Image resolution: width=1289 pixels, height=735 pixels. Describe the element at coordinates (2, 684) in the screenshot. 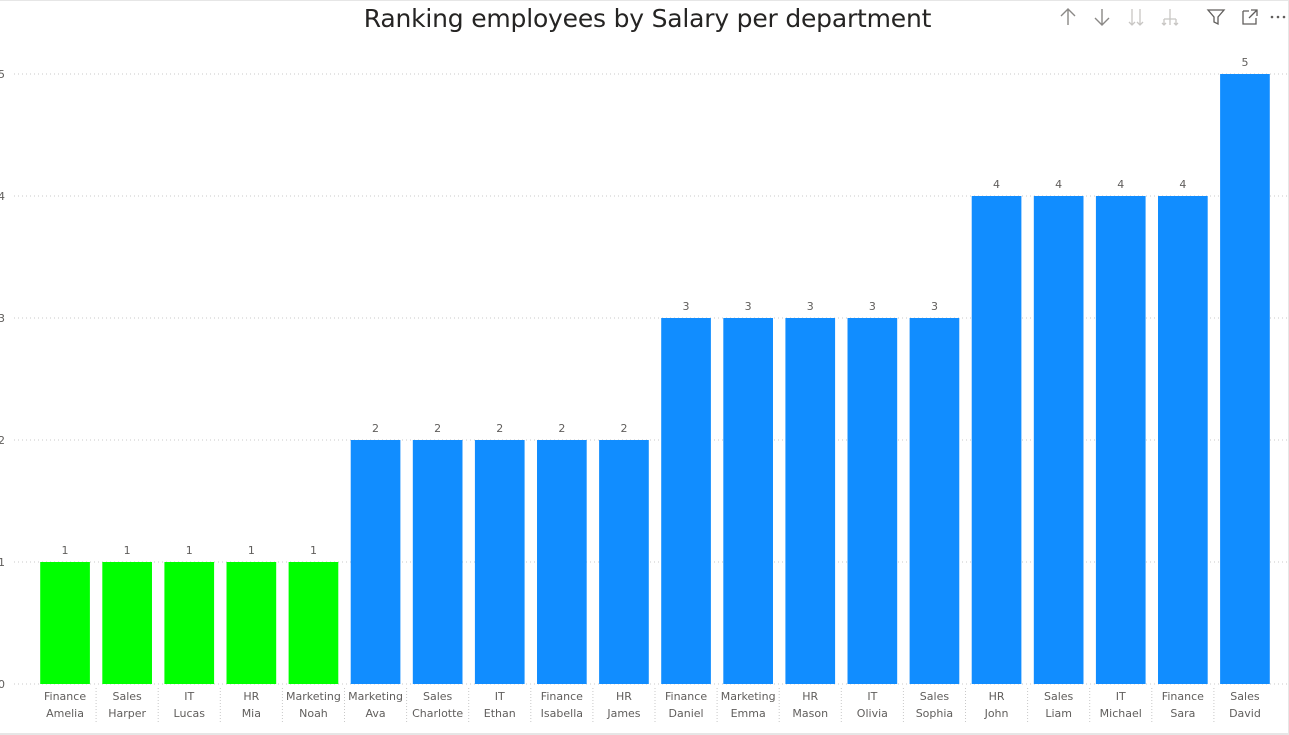

I see `y-tick-label: 0` at that location.